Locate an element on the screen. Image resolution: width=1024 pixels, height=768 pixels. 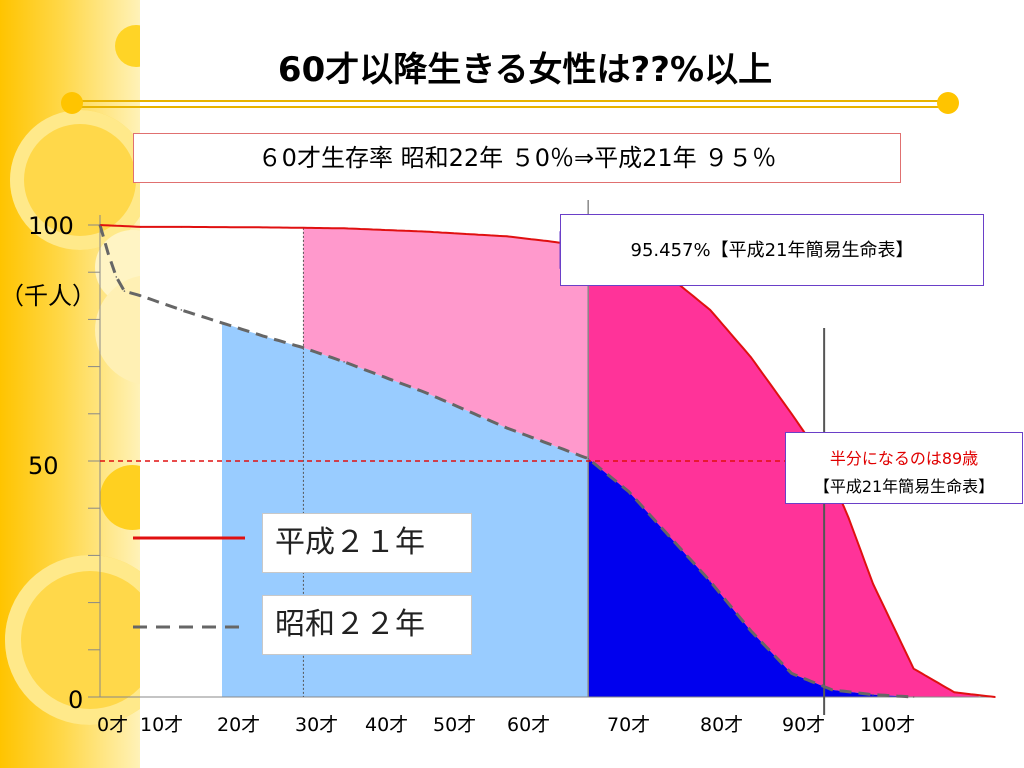
legend-showa: 昭和２２年 is located at coordinates (367, 625).